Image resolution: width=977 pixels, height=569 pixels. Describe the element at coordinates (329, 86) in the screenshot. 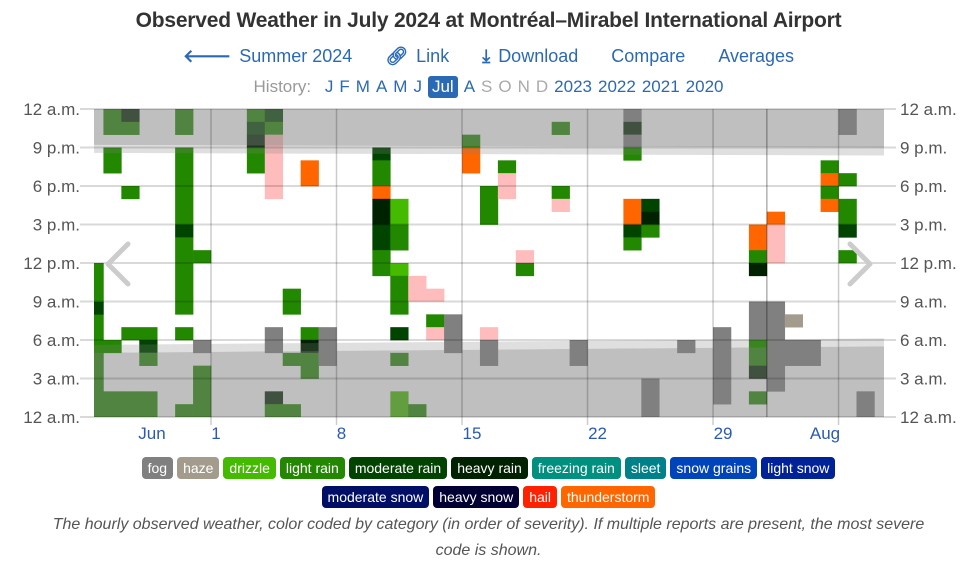

I see `history-month-0: J` at that location.